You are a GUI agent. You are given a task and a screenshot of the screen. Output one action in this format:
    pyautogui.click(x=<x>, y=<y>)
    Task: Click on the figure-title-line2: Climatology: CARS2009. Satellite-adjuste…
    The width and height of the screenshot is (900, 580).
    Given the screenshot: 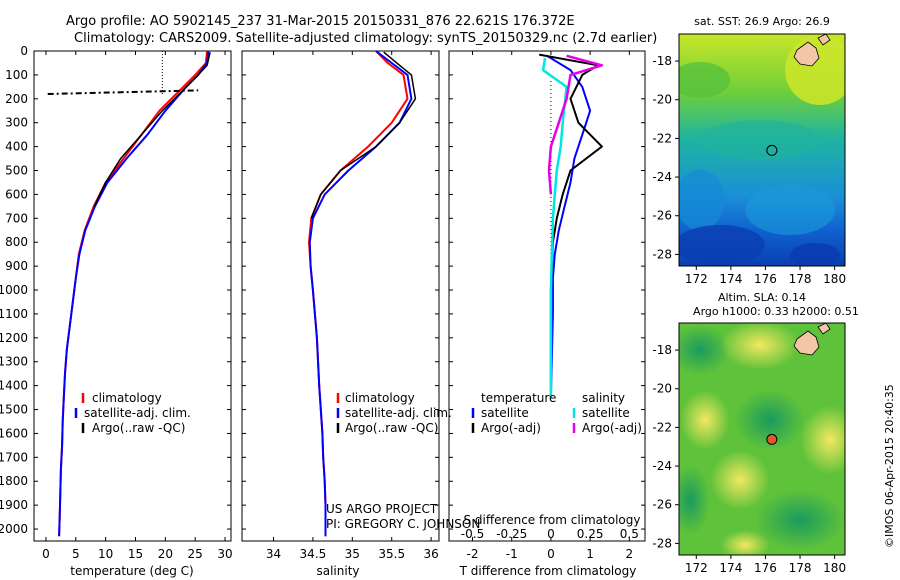 What is the action you would take?
    pyautogui.click(x=365, y=38)
    